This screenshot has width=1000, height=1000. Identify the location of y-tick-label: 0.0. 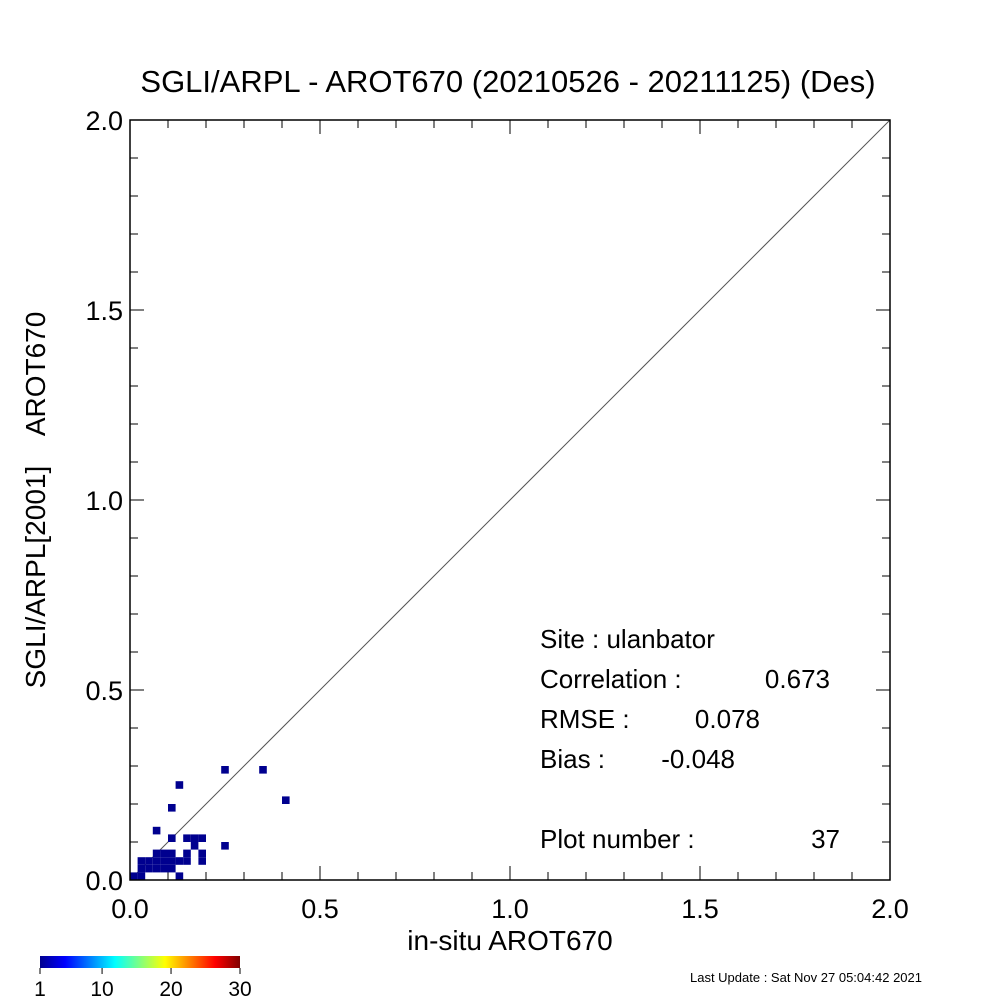
(104, 881).